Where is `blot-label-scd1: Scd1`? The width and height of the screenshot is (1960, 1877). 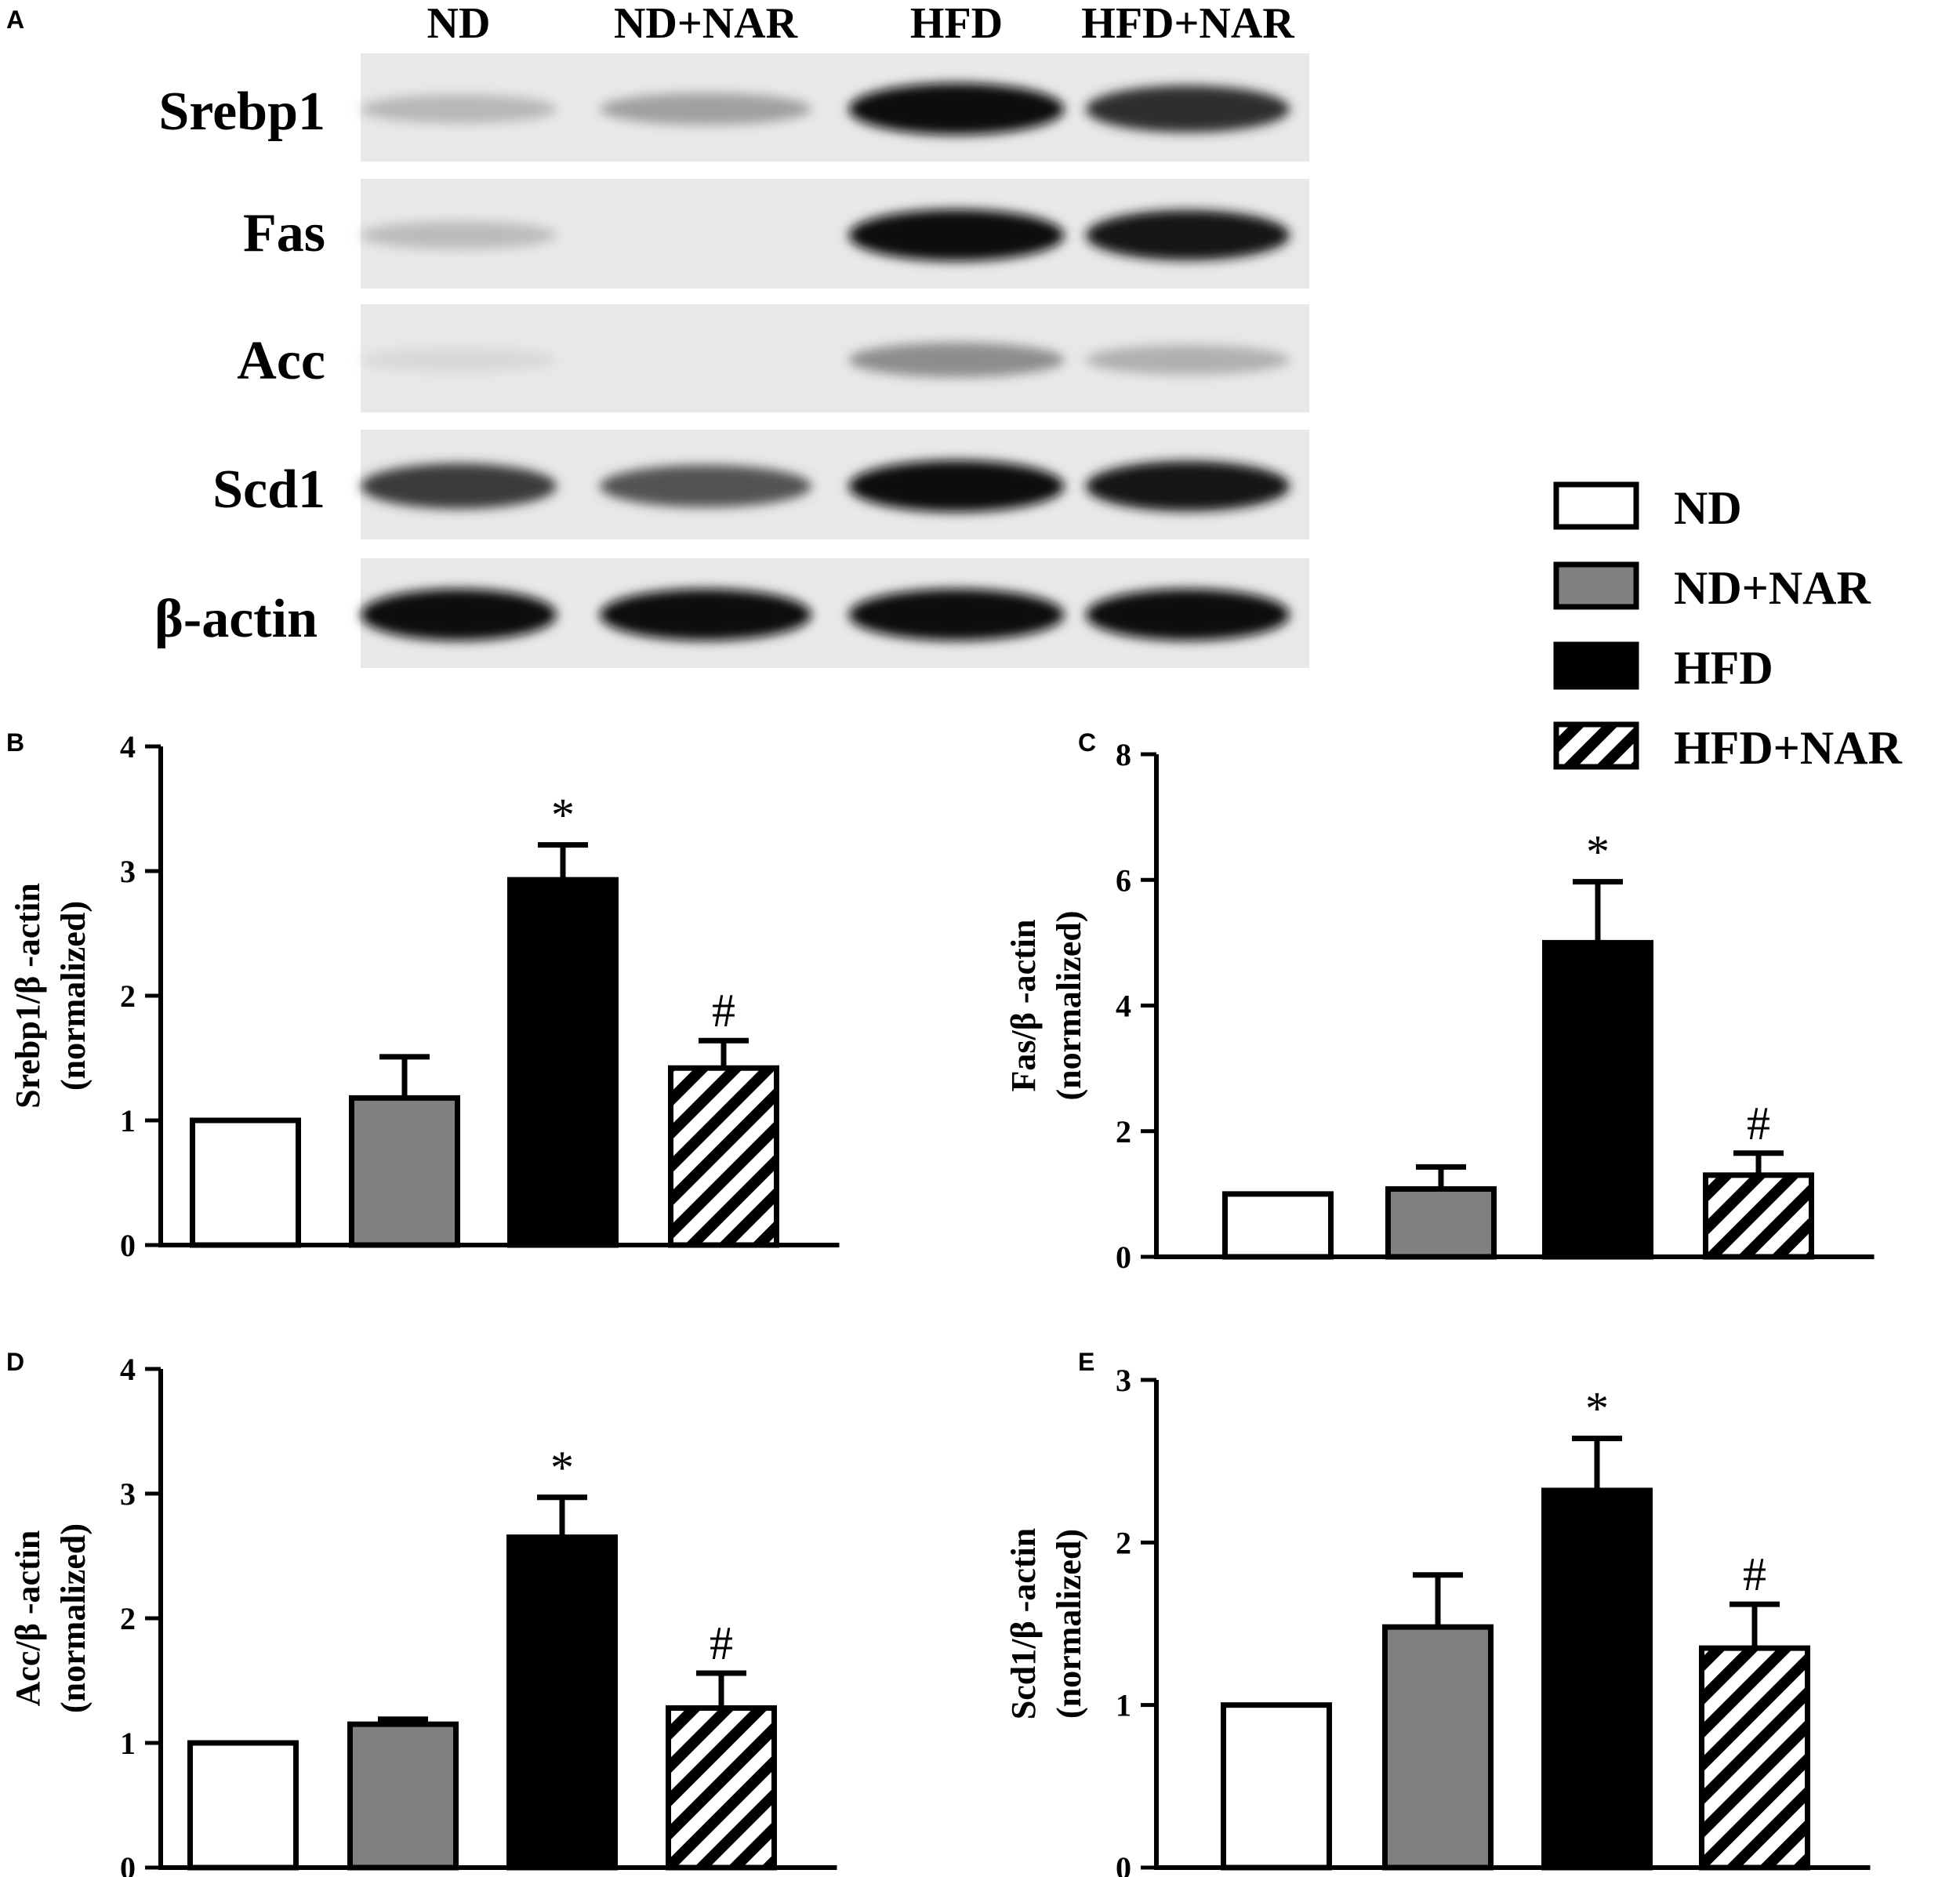
blot-label-scd1: Scd1 is located at coordinates (268, 489).